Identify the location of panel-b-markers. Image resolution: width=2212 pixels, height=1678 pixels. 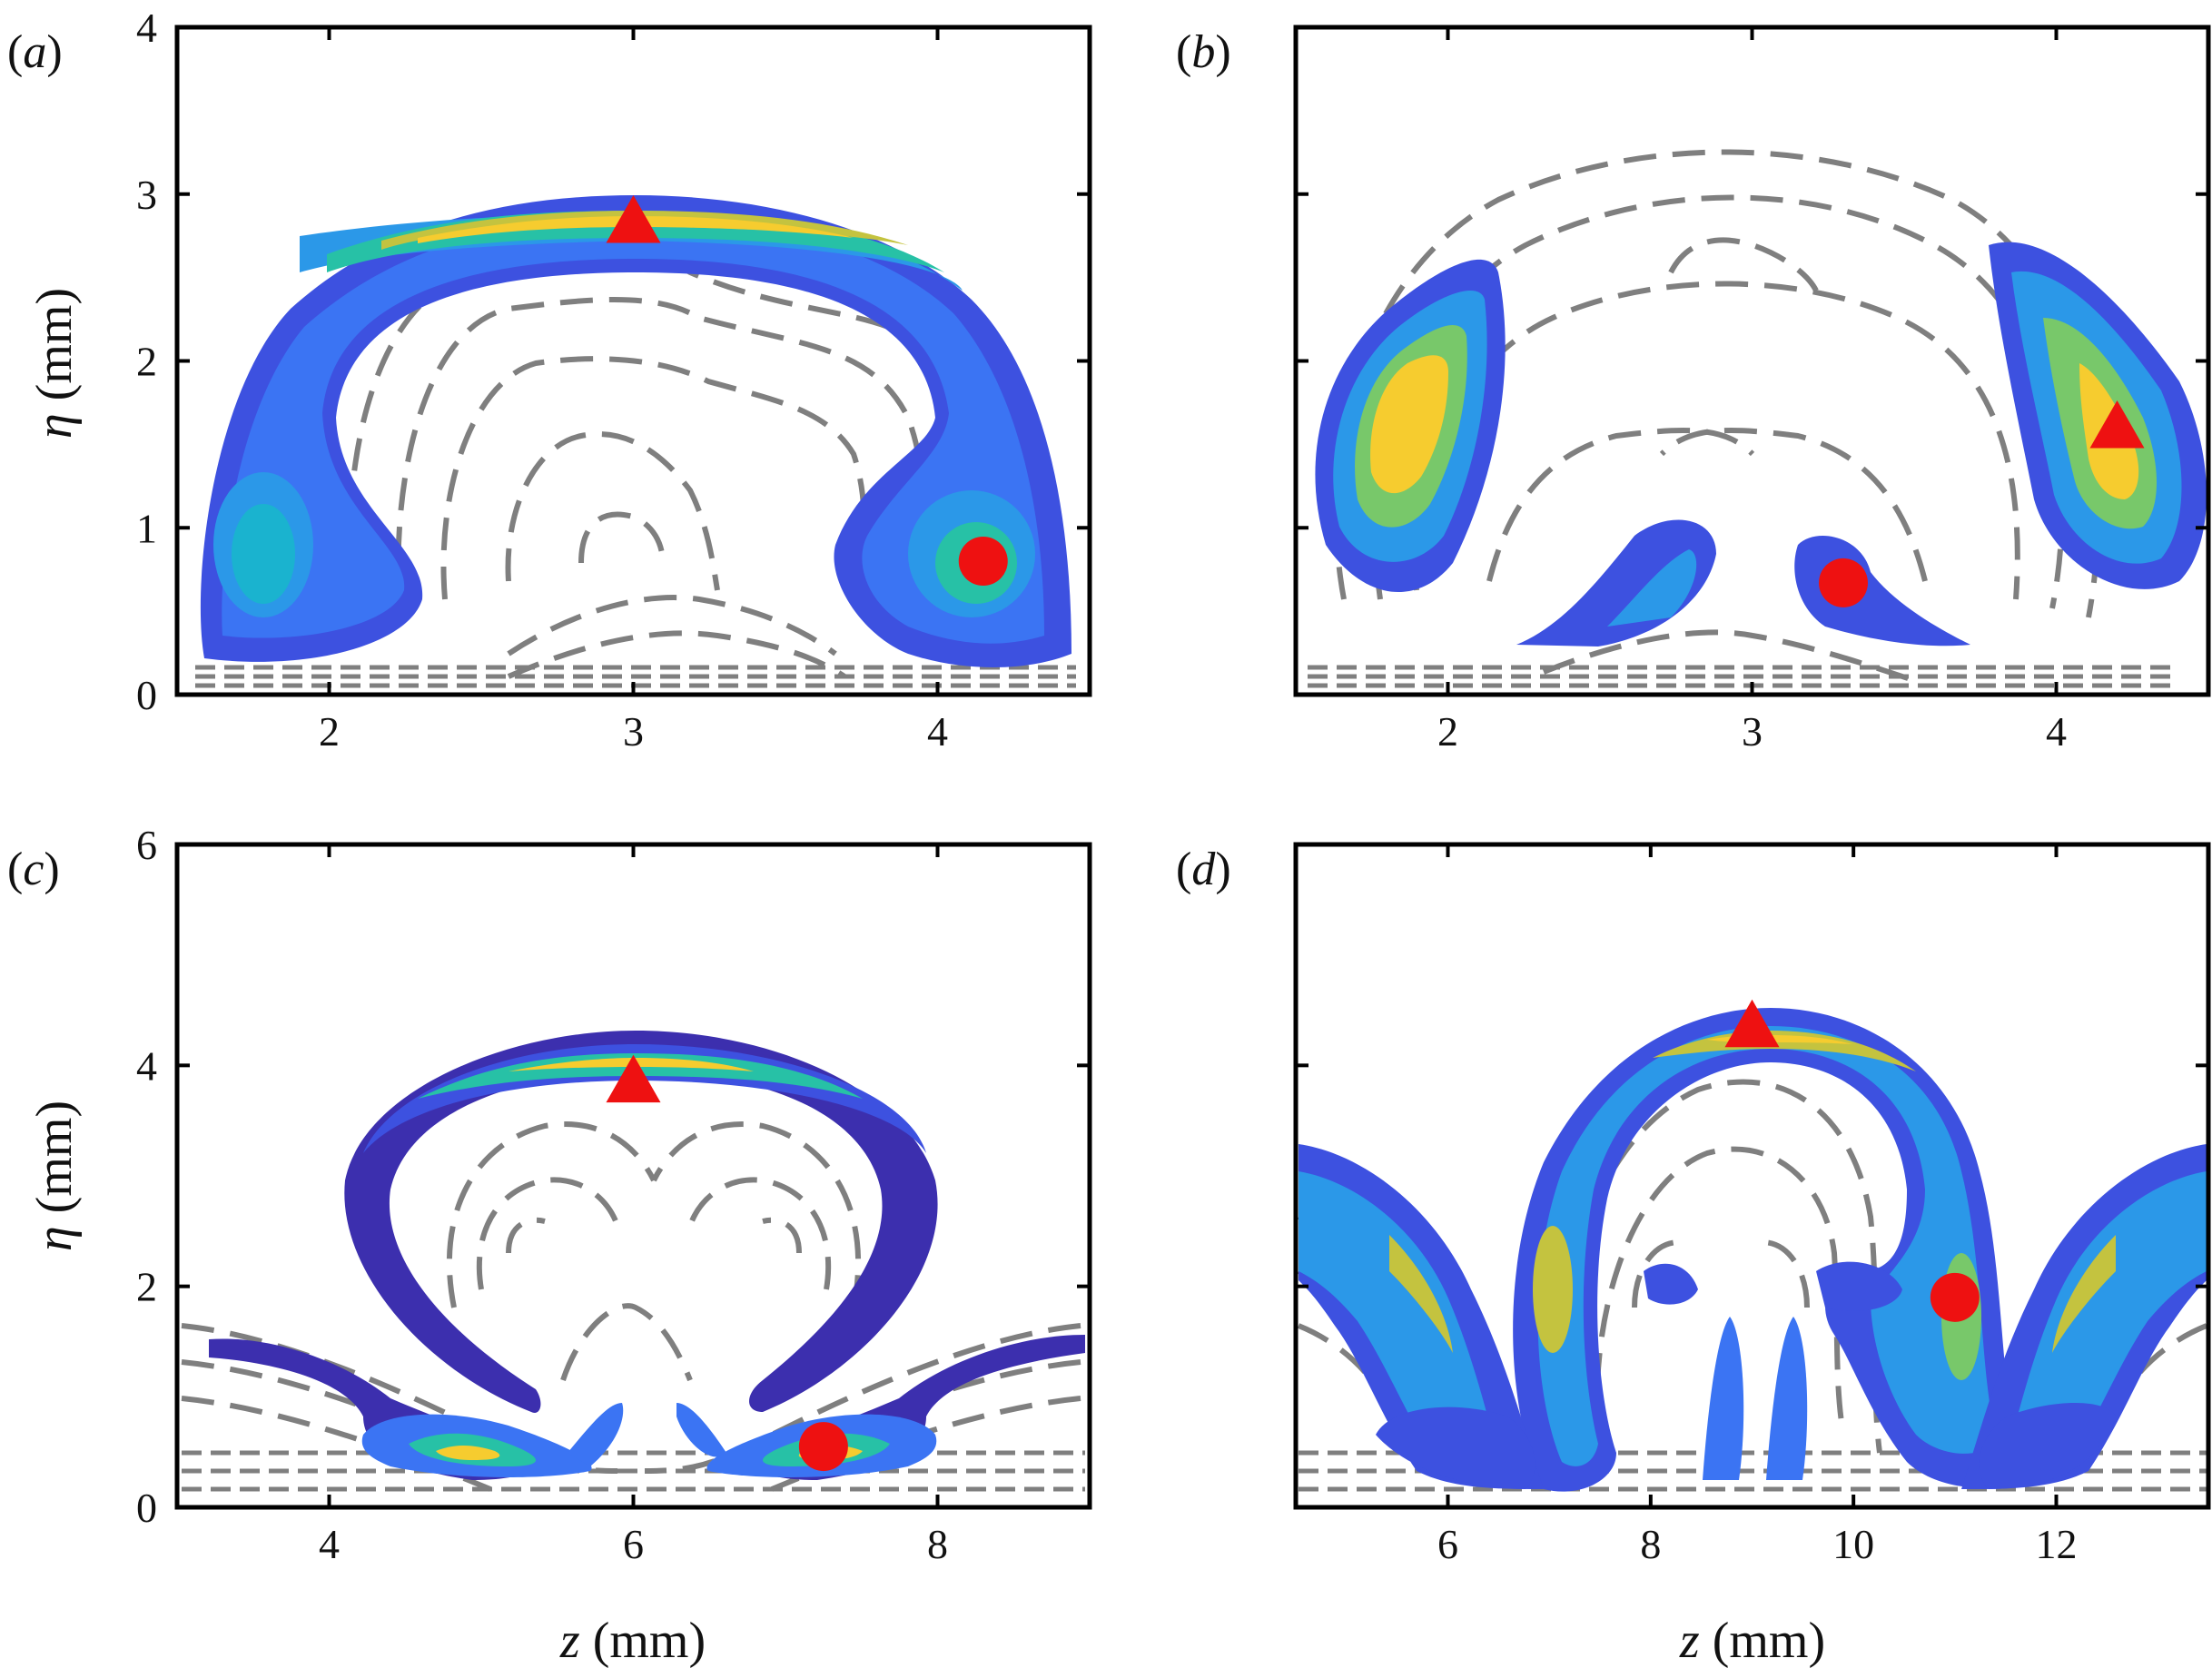
(1982, 504).